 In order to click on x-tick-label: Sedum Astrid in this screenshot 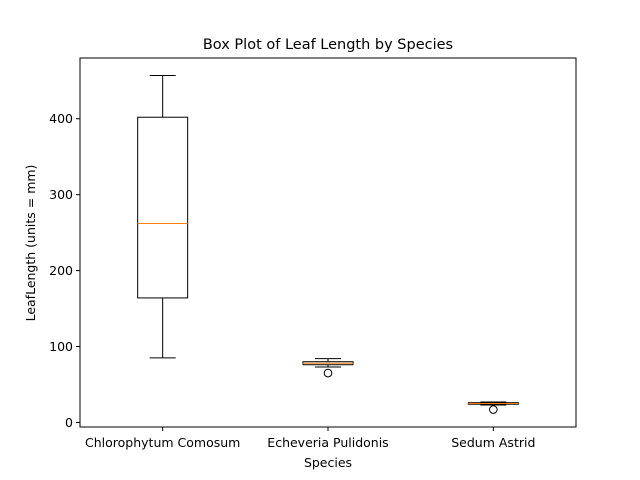, I will do `click(493, 442)`.